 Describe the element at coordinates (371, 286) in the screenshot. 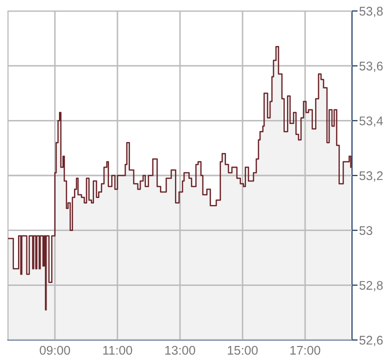

I see `y-tick-label: 52,8` at that location.